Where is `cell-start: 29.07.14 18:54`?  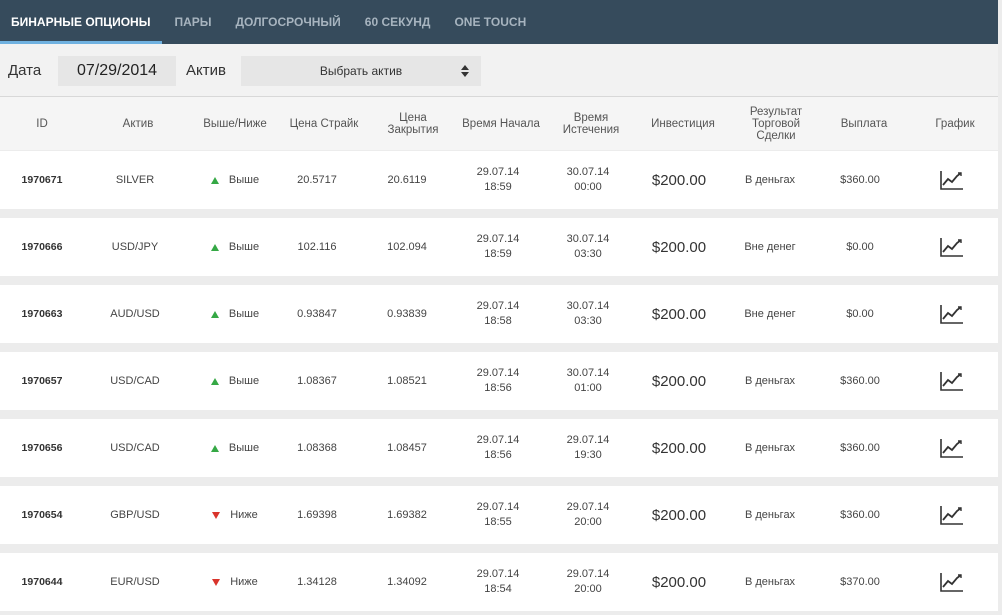
cell-start: 29.07.14 18:54 is located at coordinates (498, 582).